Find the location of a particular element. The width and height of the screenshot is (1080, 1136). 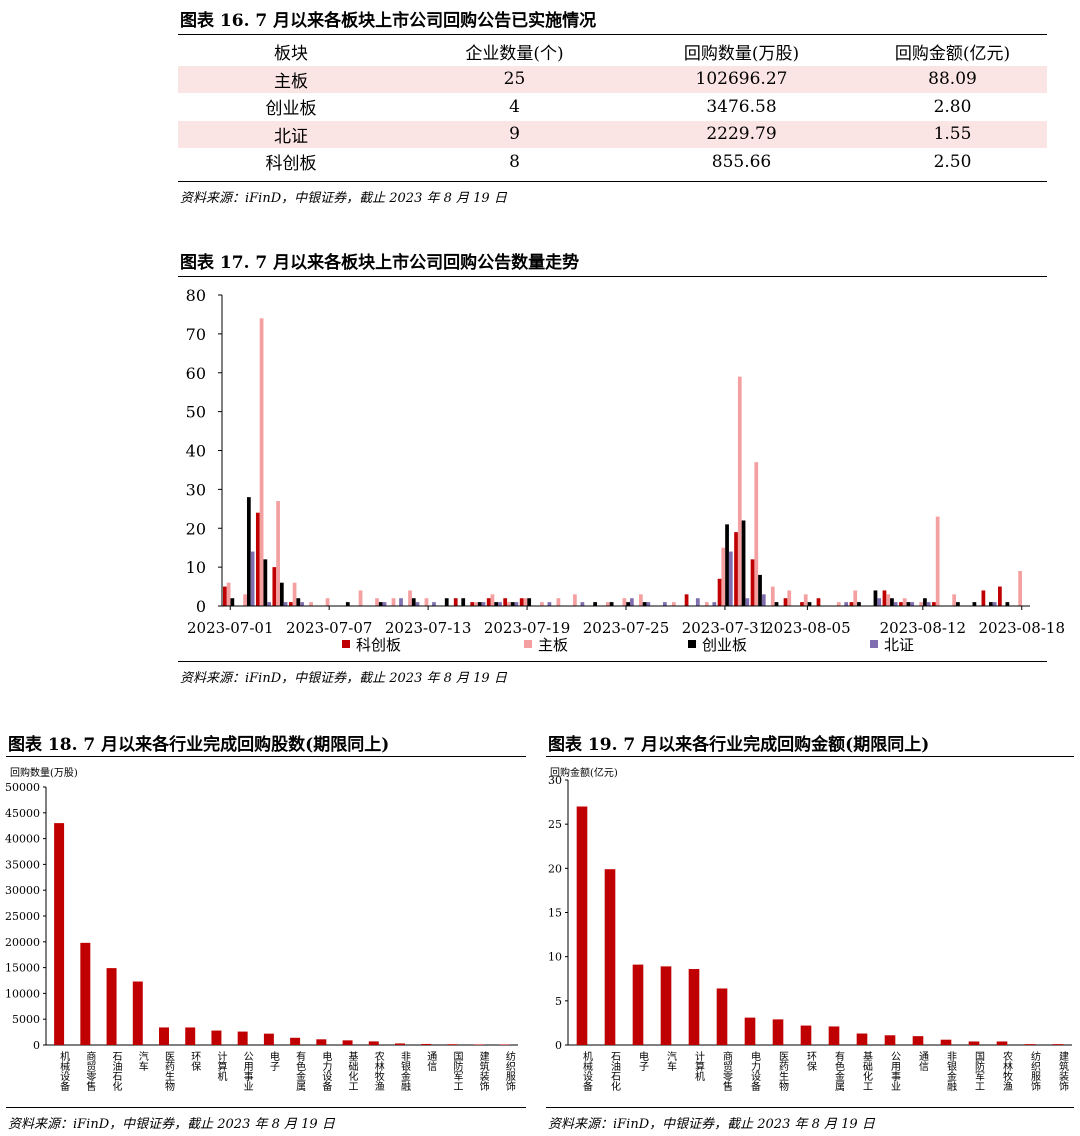

table16-cell: 2.80 is located at coordinates (952, 106).